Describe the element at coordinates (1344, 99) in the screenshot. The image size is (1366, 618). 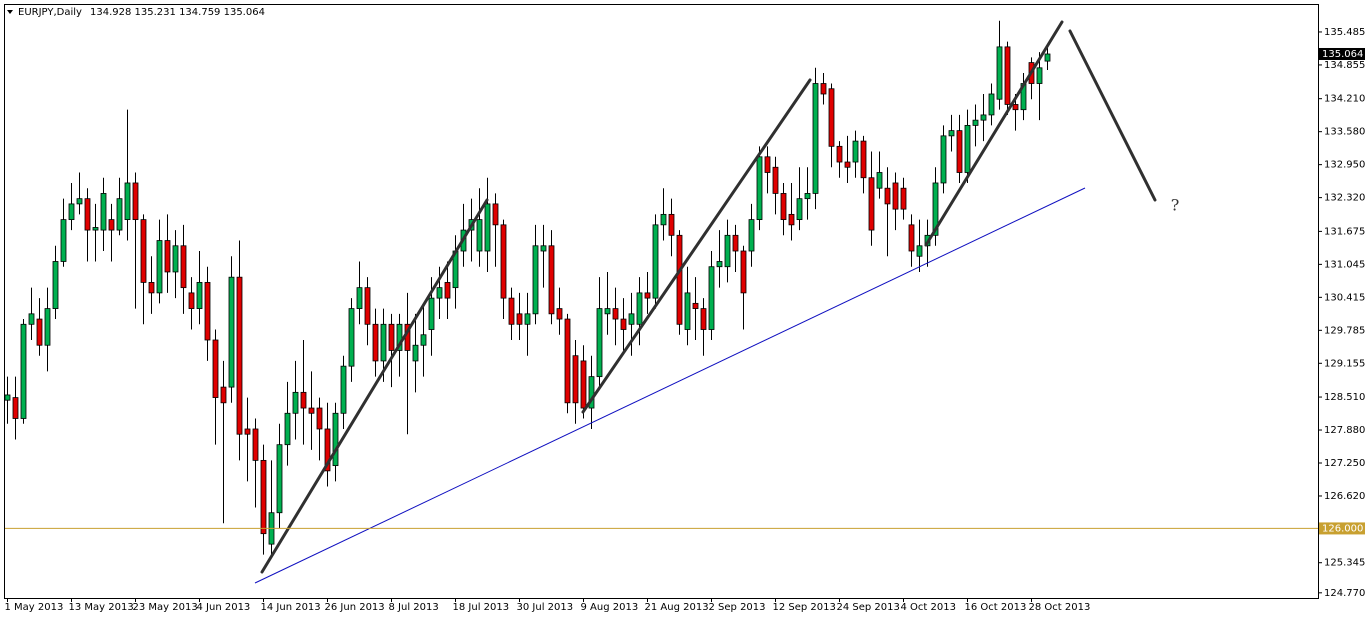
I see `y-tick-label: 134.210` at that location.